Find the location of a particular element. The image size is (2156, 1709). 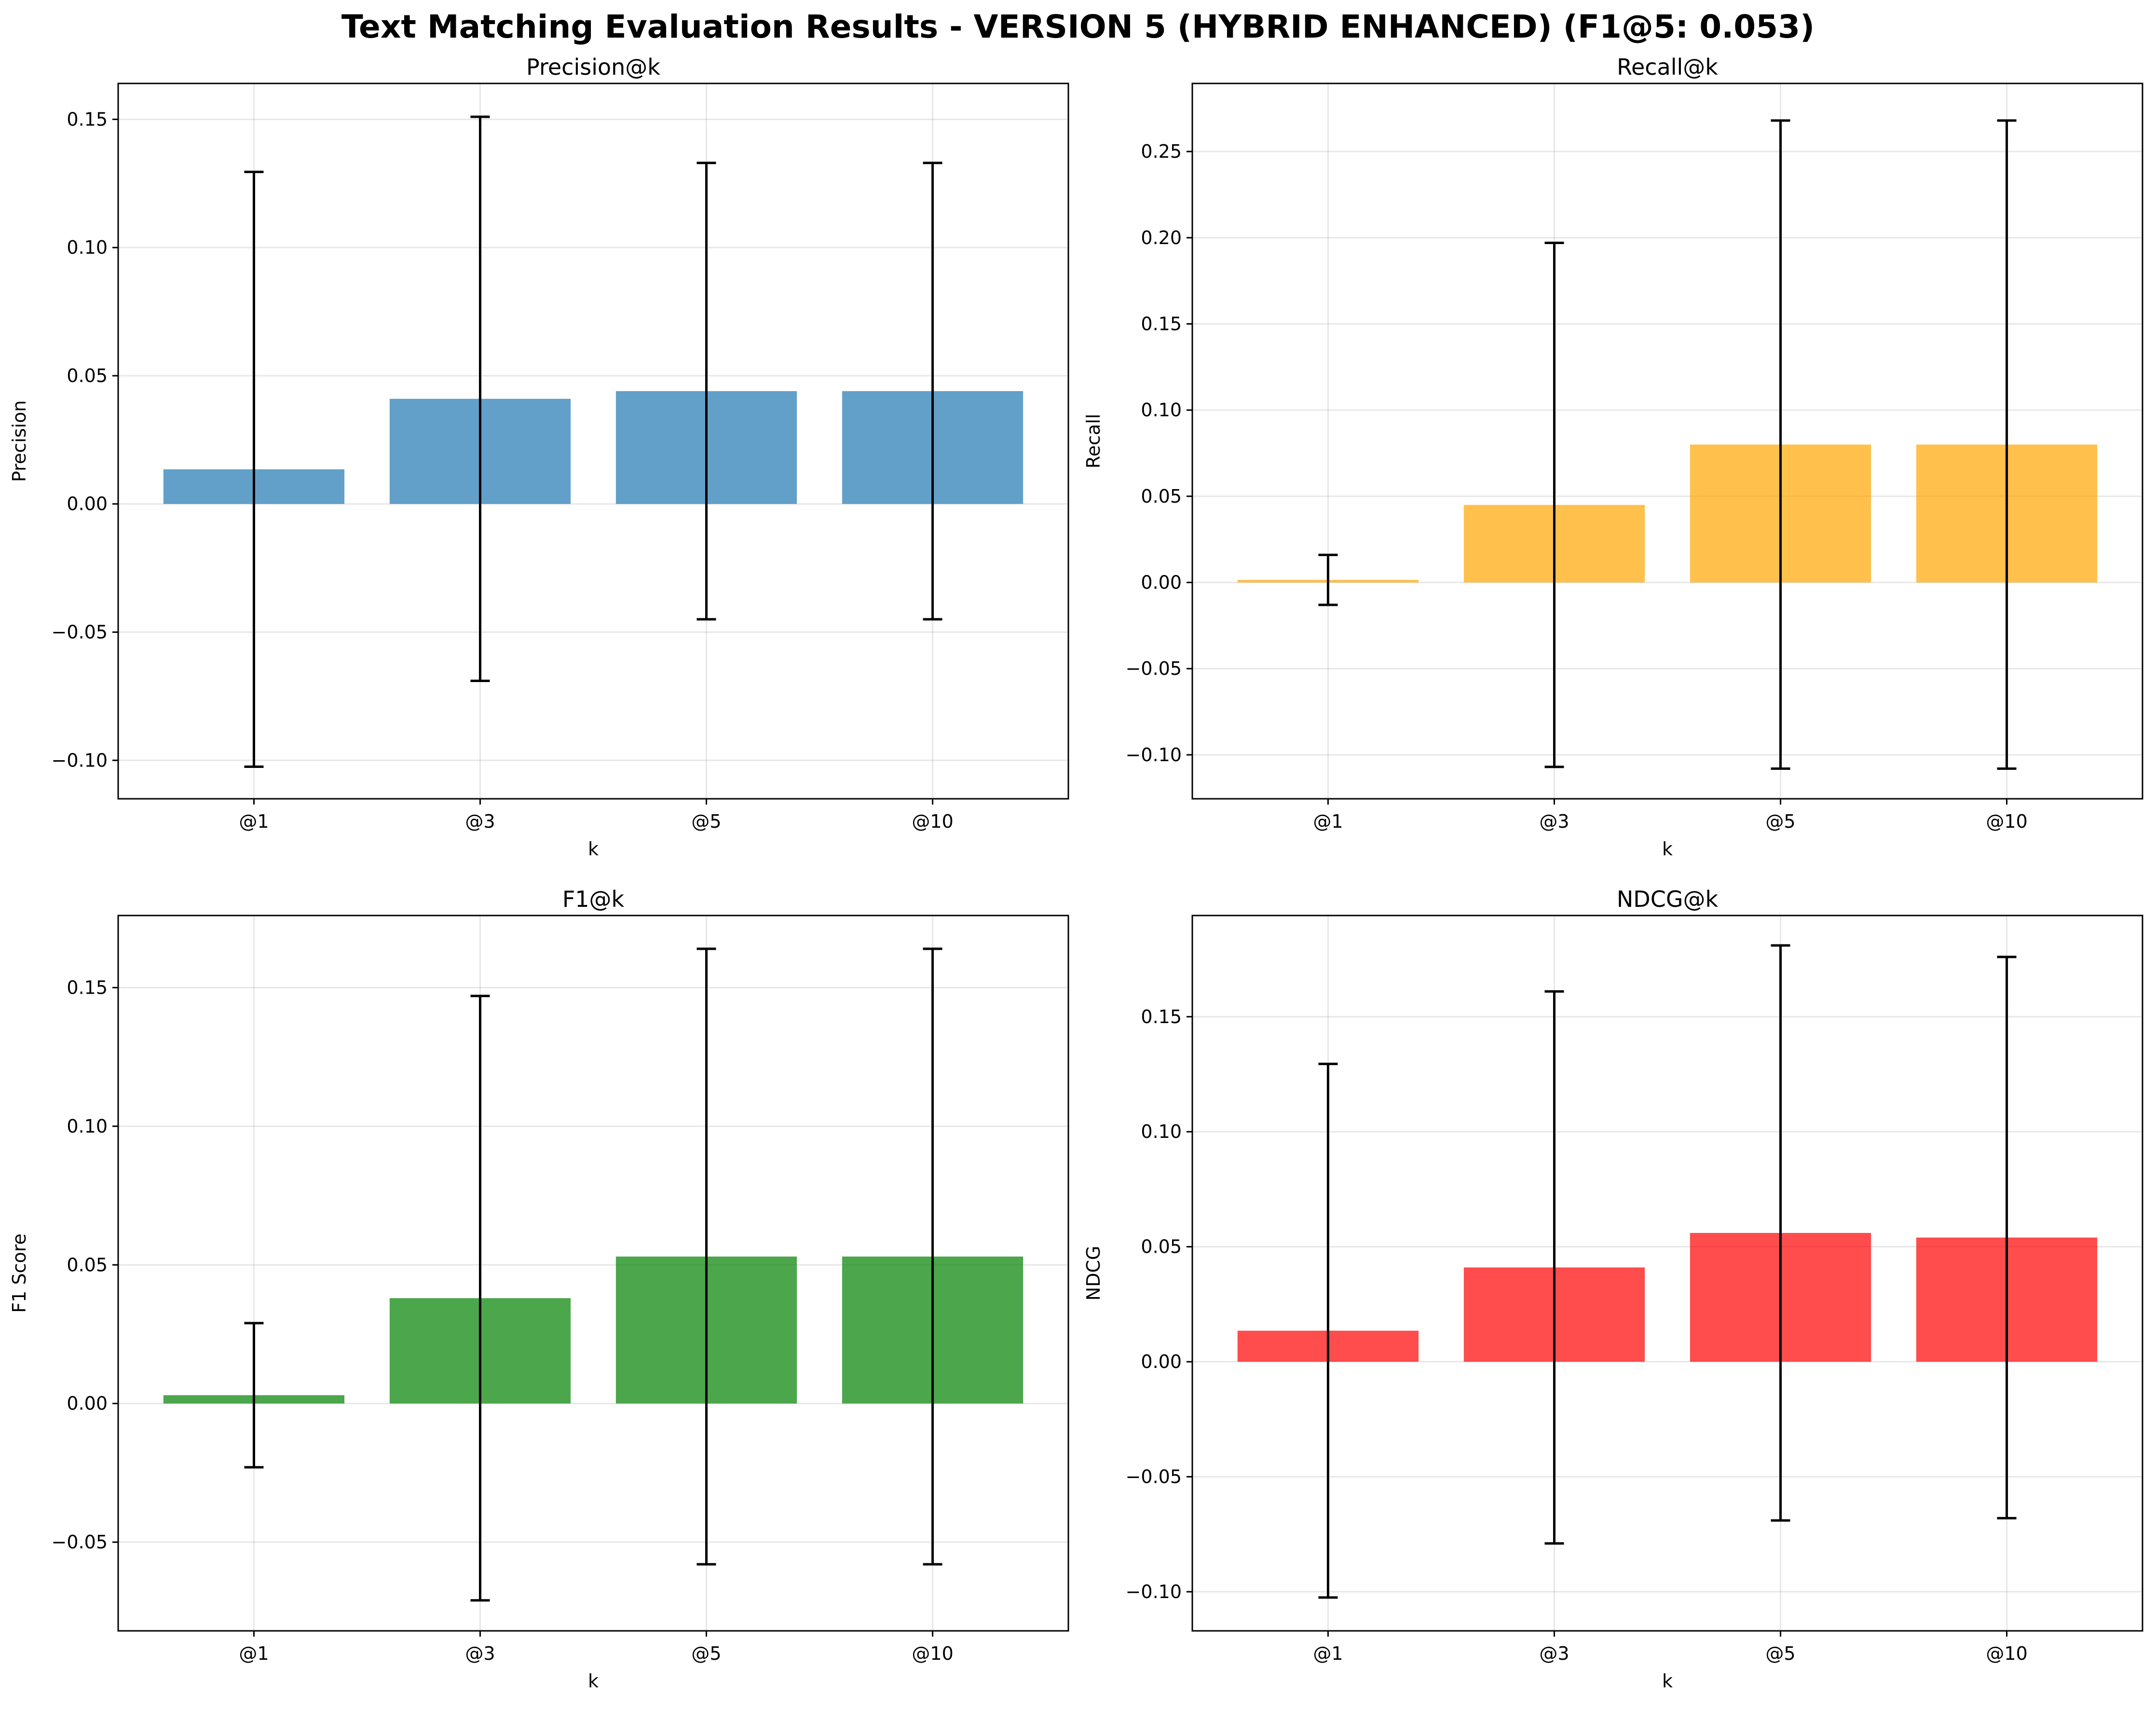

subplot-title: Recall@k is located at coordinates (1667, 67).